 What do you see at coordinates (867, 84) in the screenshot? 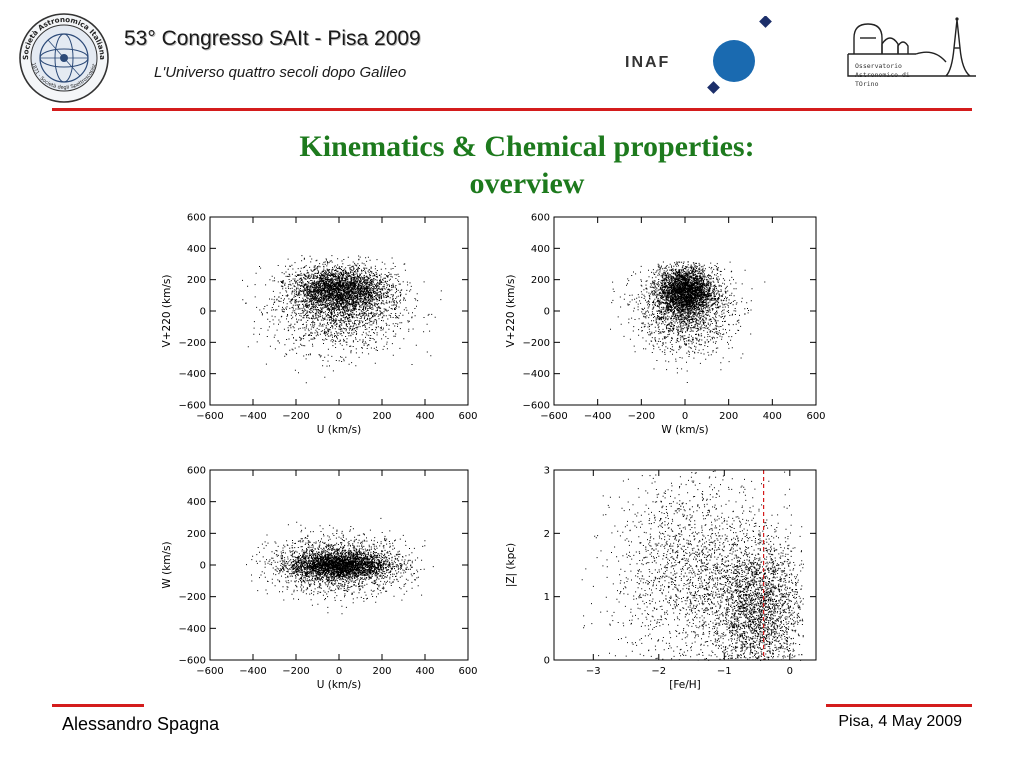
I see `oato-line-3: TOrino` at bounding box center [867, 84].